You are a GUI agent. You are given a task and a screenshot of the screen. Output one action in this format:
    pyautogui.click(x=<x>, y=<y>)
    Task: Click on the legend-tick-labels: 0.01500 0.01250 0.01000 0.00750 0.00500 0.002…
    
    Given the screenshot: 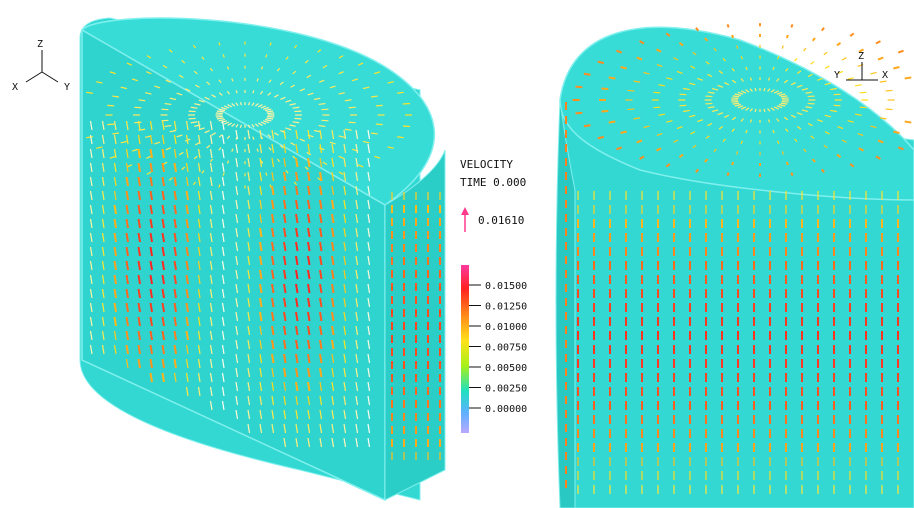 What is the action you would take?
    pyautogui.click(x=498, y=348)
    